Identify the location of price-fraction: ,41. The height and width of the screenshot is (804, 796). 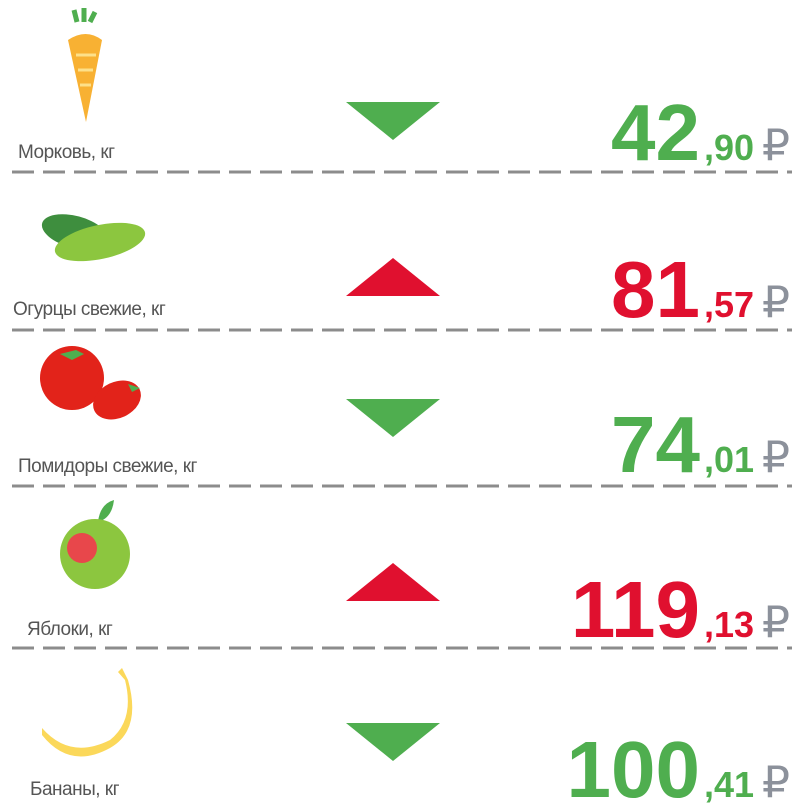
(729, 784).